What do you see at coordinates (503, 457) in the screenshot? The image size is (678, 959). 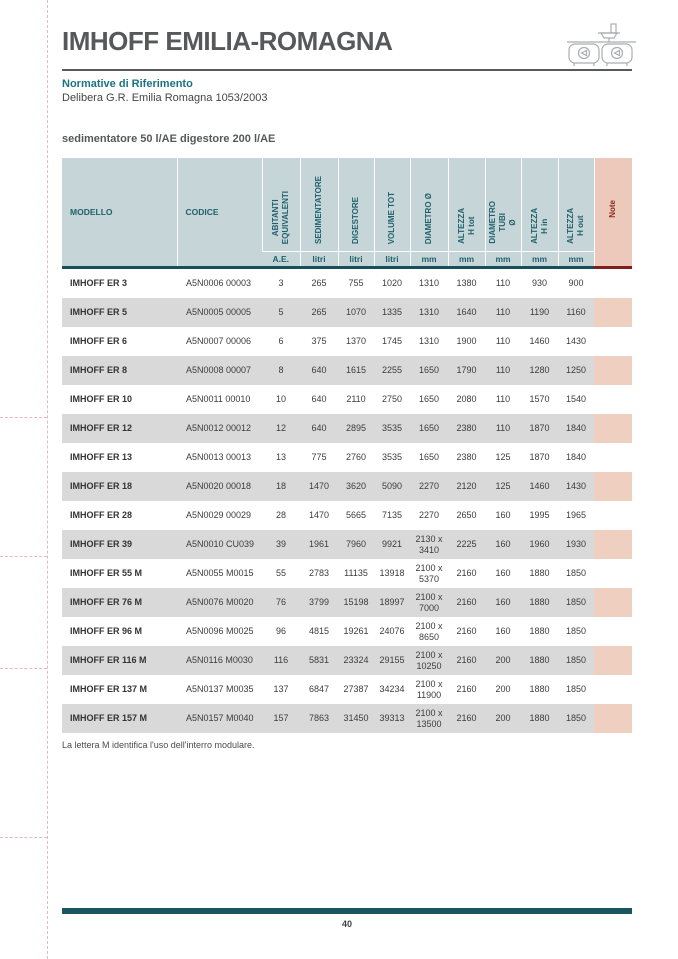 I see `diametro-tubi-cell: 125` at bounding box center [503, 457].